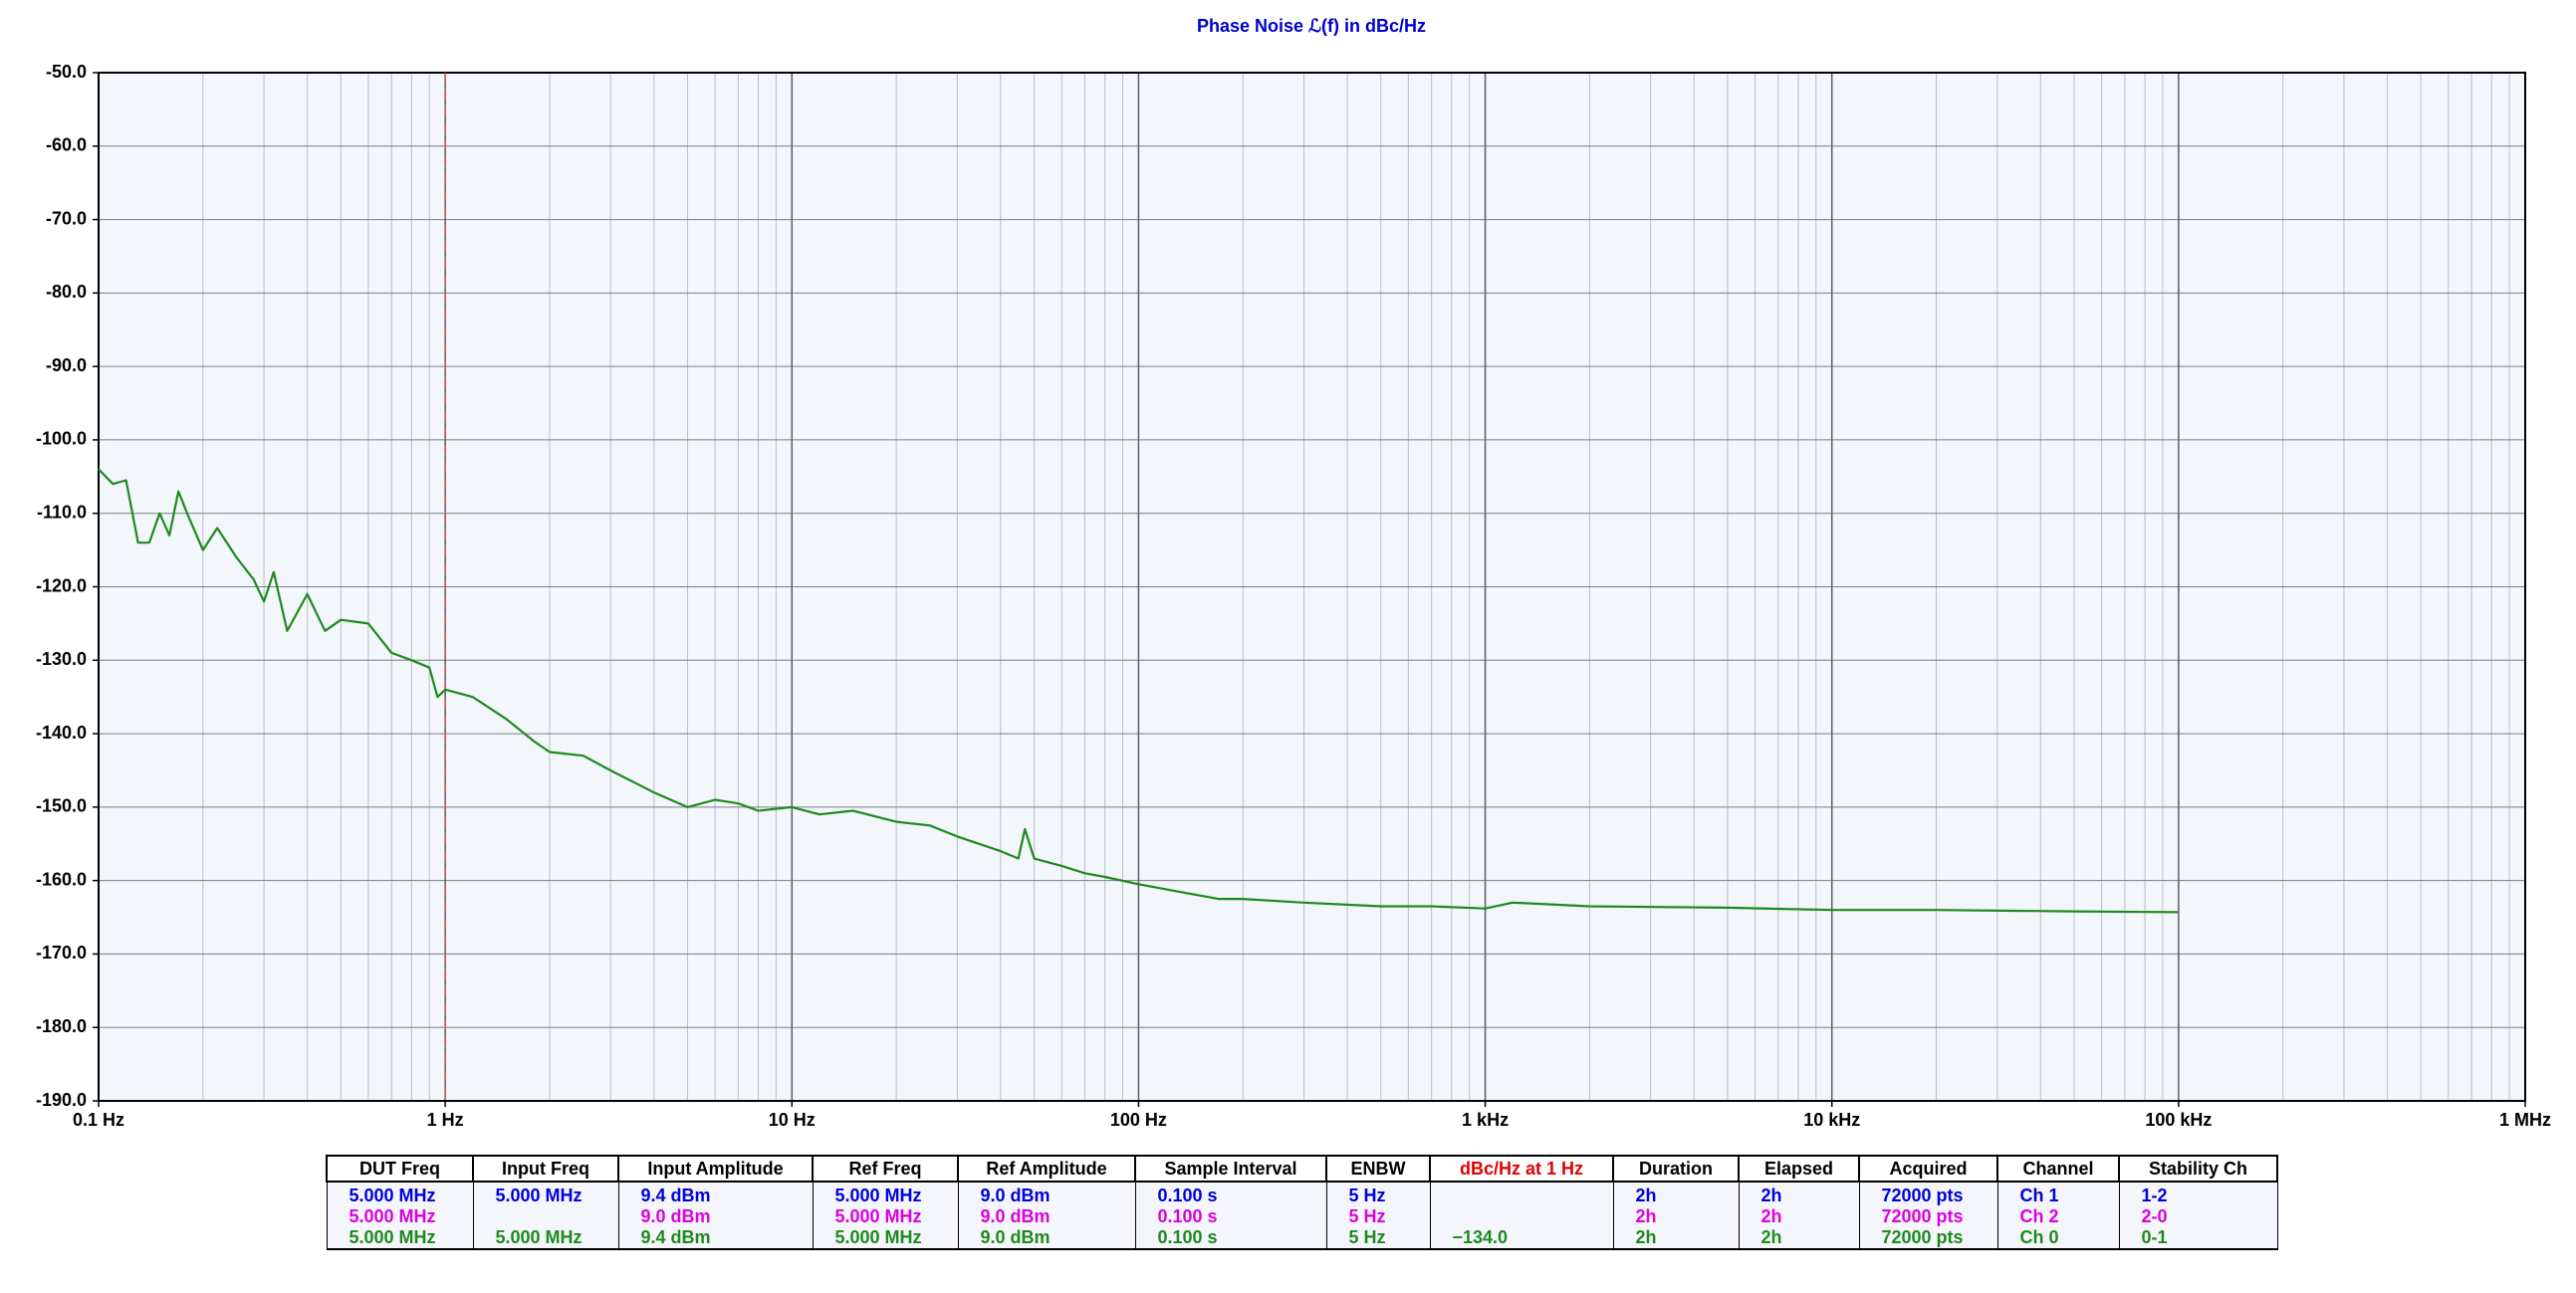 The height and width of the screenshot is (1293, 2576). Describe the element at coordinates (66, 72) in the screenshot. I see `y-tick-label: -50.0` at that location.